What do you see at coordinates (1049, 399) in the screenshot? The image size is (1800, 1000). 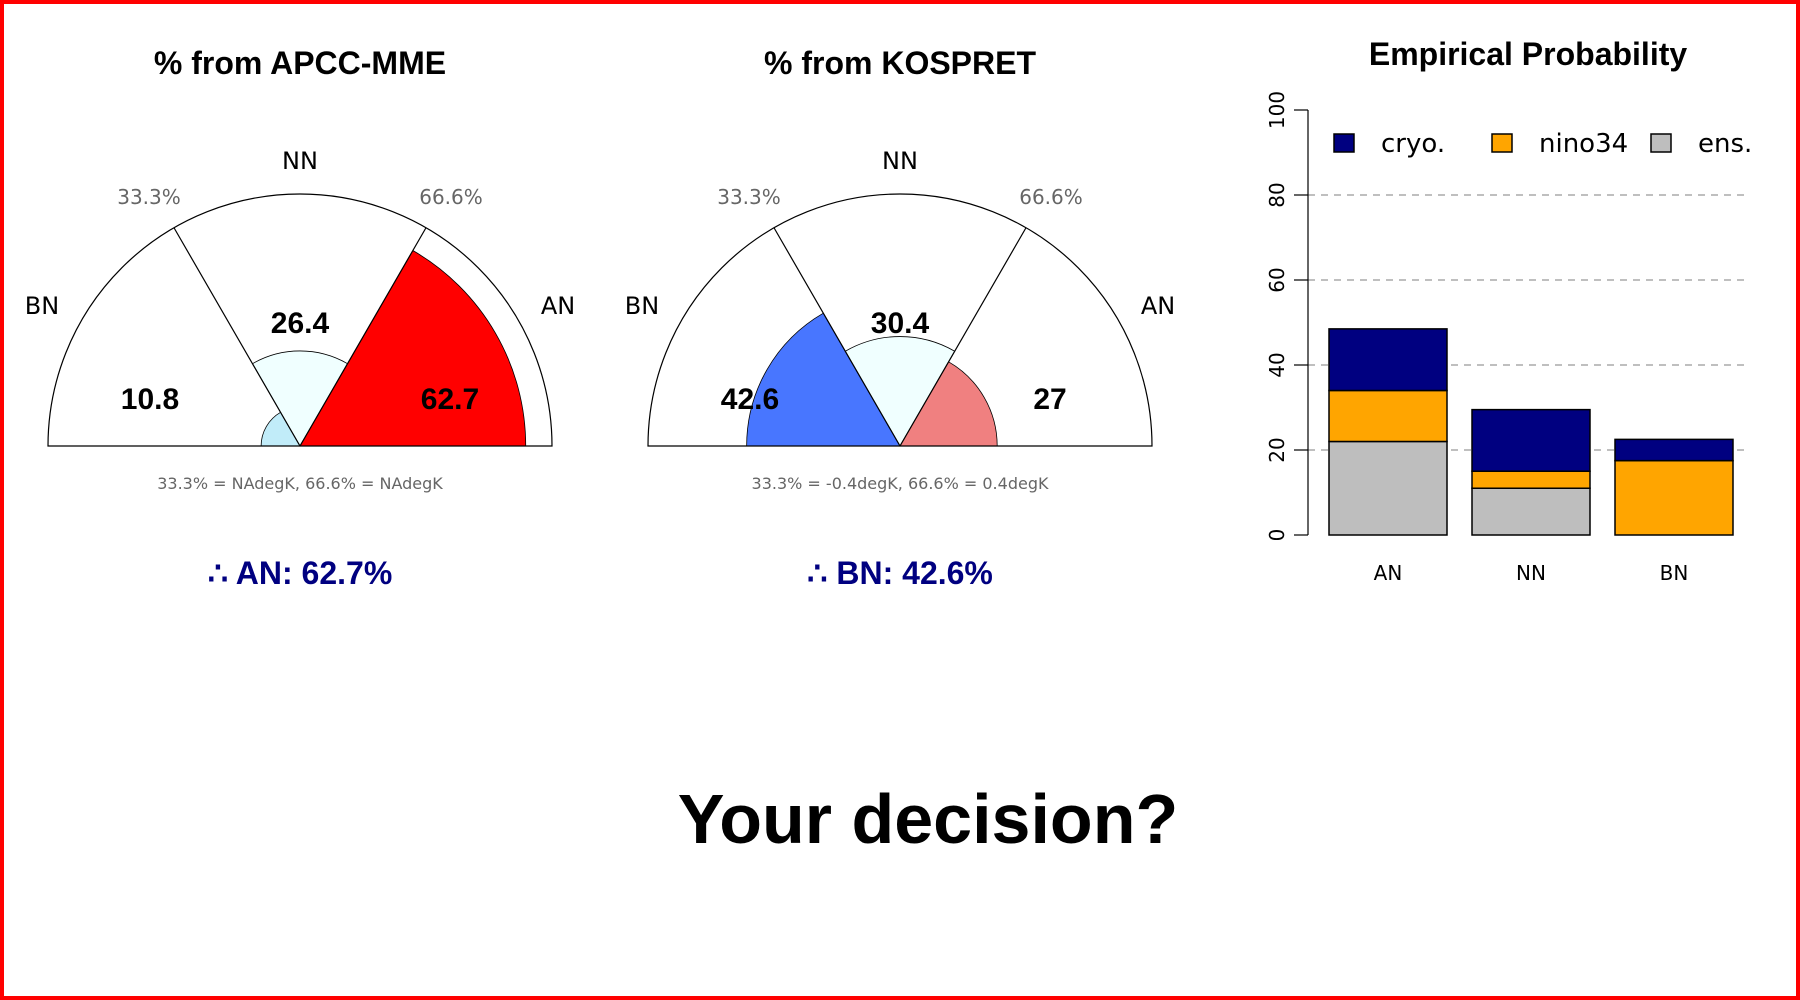 I see `value-label-an: 27` at bounding box center [1049, 399].